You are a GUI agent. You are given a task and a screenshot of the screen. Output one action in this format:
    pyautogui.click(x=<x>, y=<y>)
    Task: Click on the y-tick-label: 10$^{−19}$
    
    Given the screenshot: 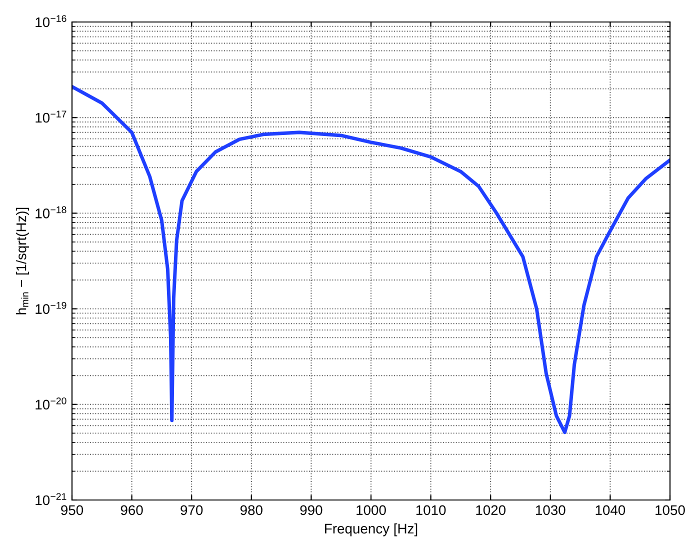 What is the action you would take?
    pyautogui.click(x=51, y=308)
    